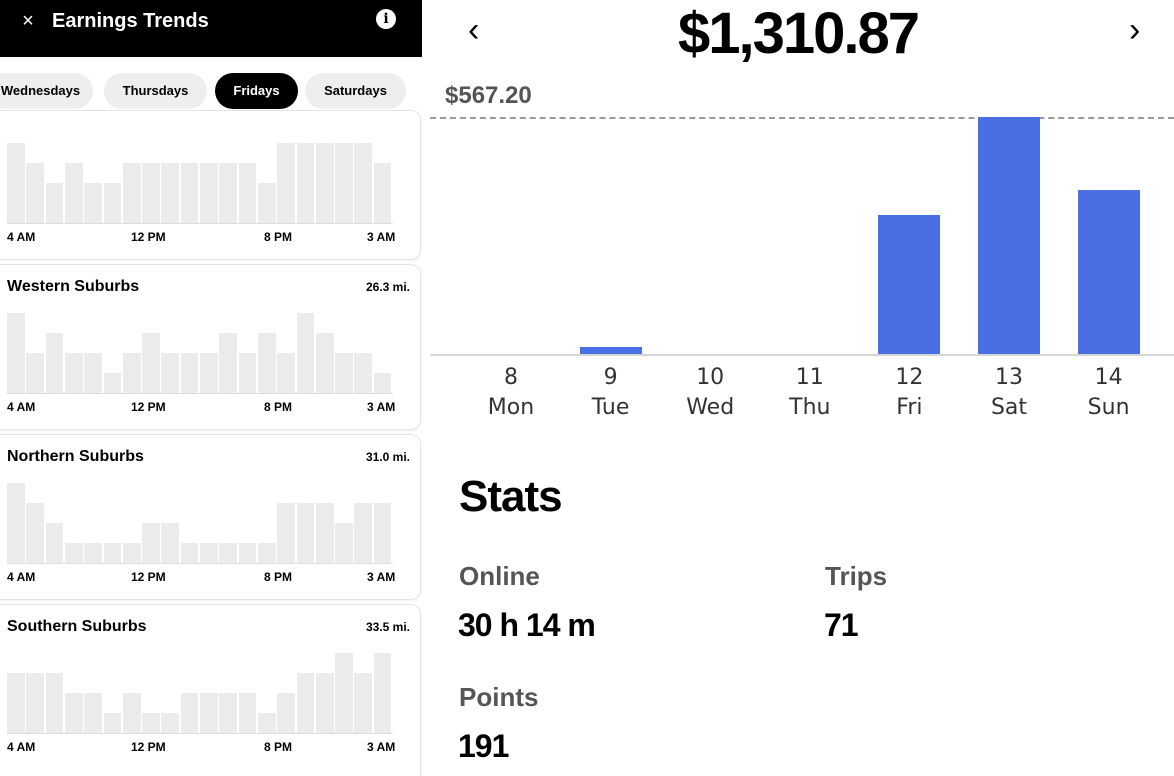 This screenshot has height=776, width=1174. What do you see at coordinates (386, 19) in the screenshot?
I see `info-icon: i` at bounding box center [386, 19].